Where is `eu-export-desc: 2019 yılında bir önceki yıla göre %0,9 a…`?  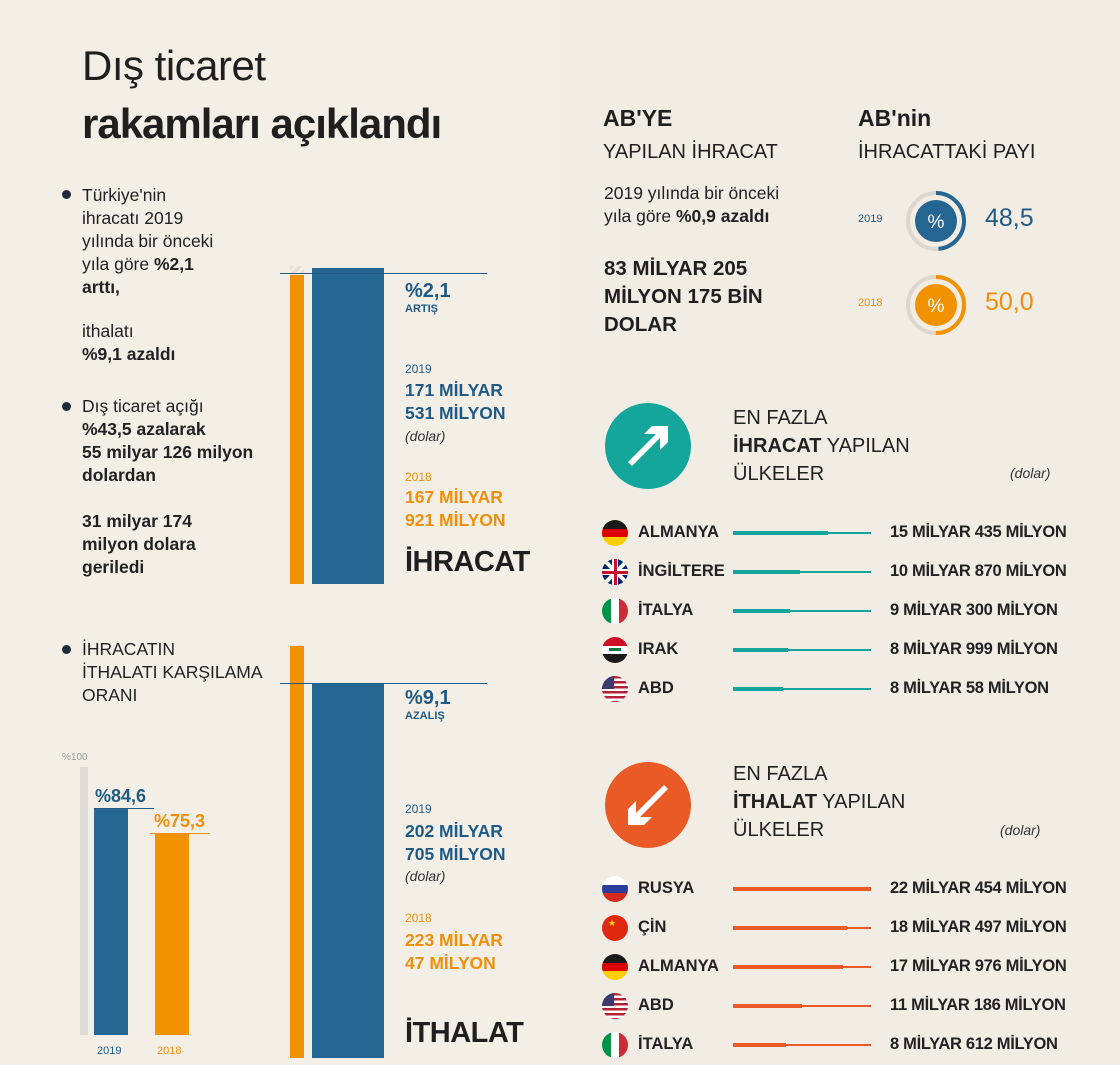
eu-export-desc: 2019 yılında bir önceki yıla göre %0,9 a… is located at coordinates (692, 204).